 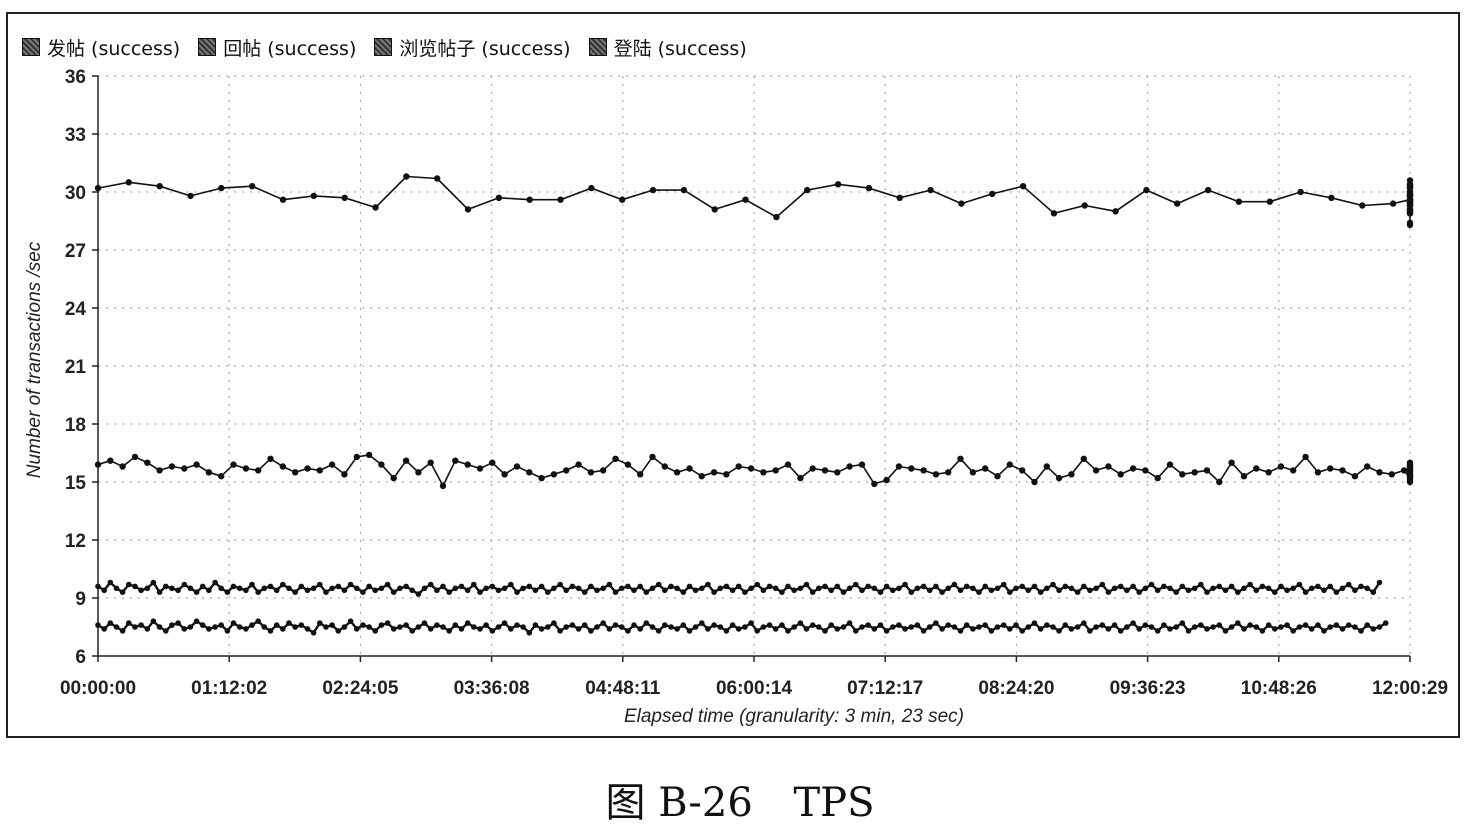 I want to click on series-line, so click(x=754, y=201).